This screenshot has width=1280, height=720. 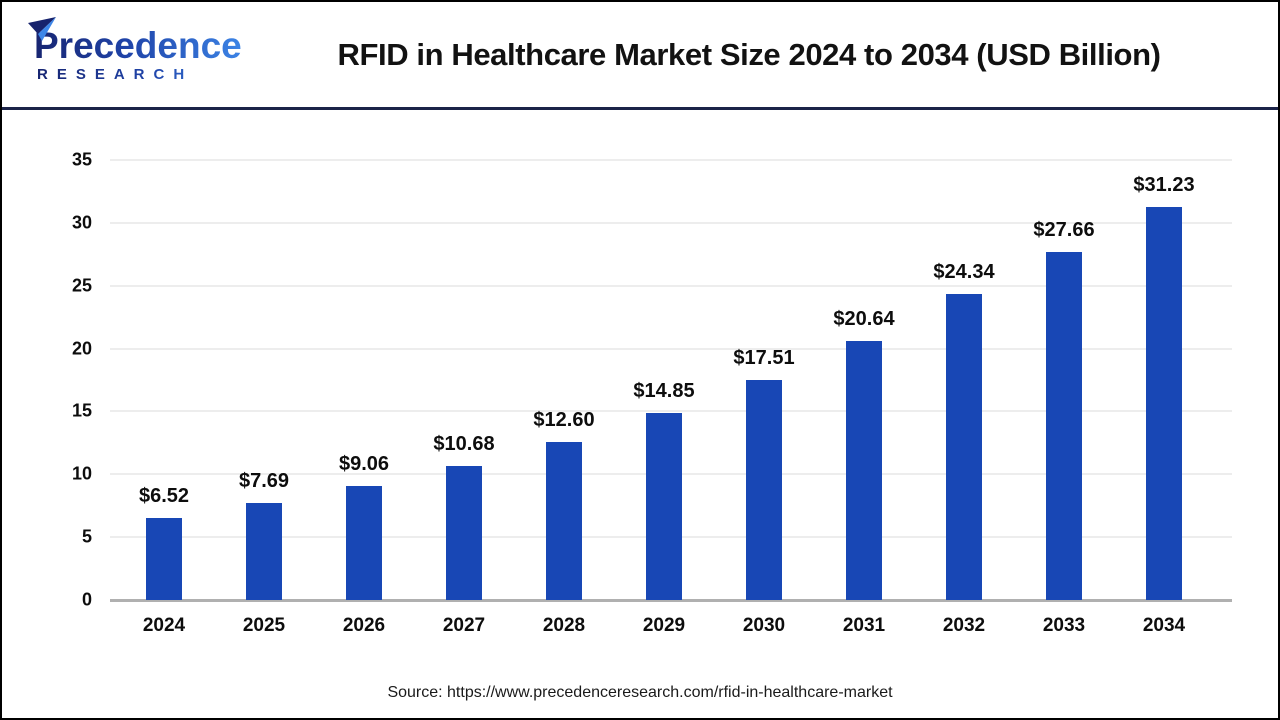 What do you see at coordinates (81, 159) in the screenshot?
I see `y-tick-label-35: 35` at bounding box center [81, 159].